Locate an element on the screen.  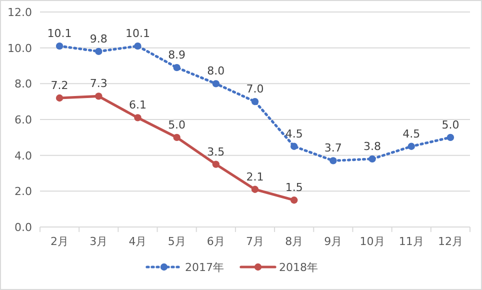
y-tick-label: 12.0 is located at coordinates (20, 12).